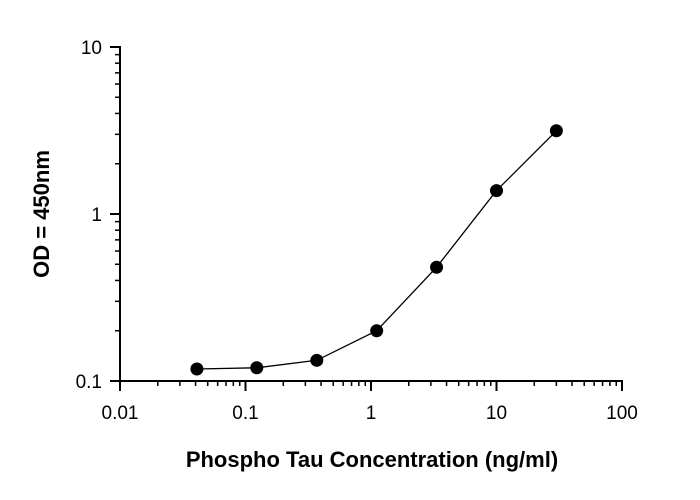  Describe the element at coordinates (41, 214) in the screenshot. I see `y-axis-title: OD = 450nm` at that location.